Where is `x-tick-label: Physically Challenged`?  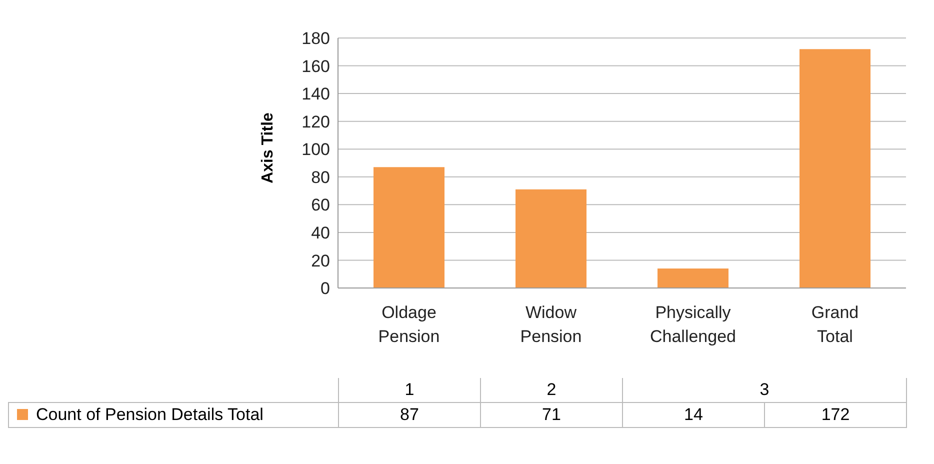
x-tick-label: Physically Challenged is located at coordinates (693, 324).